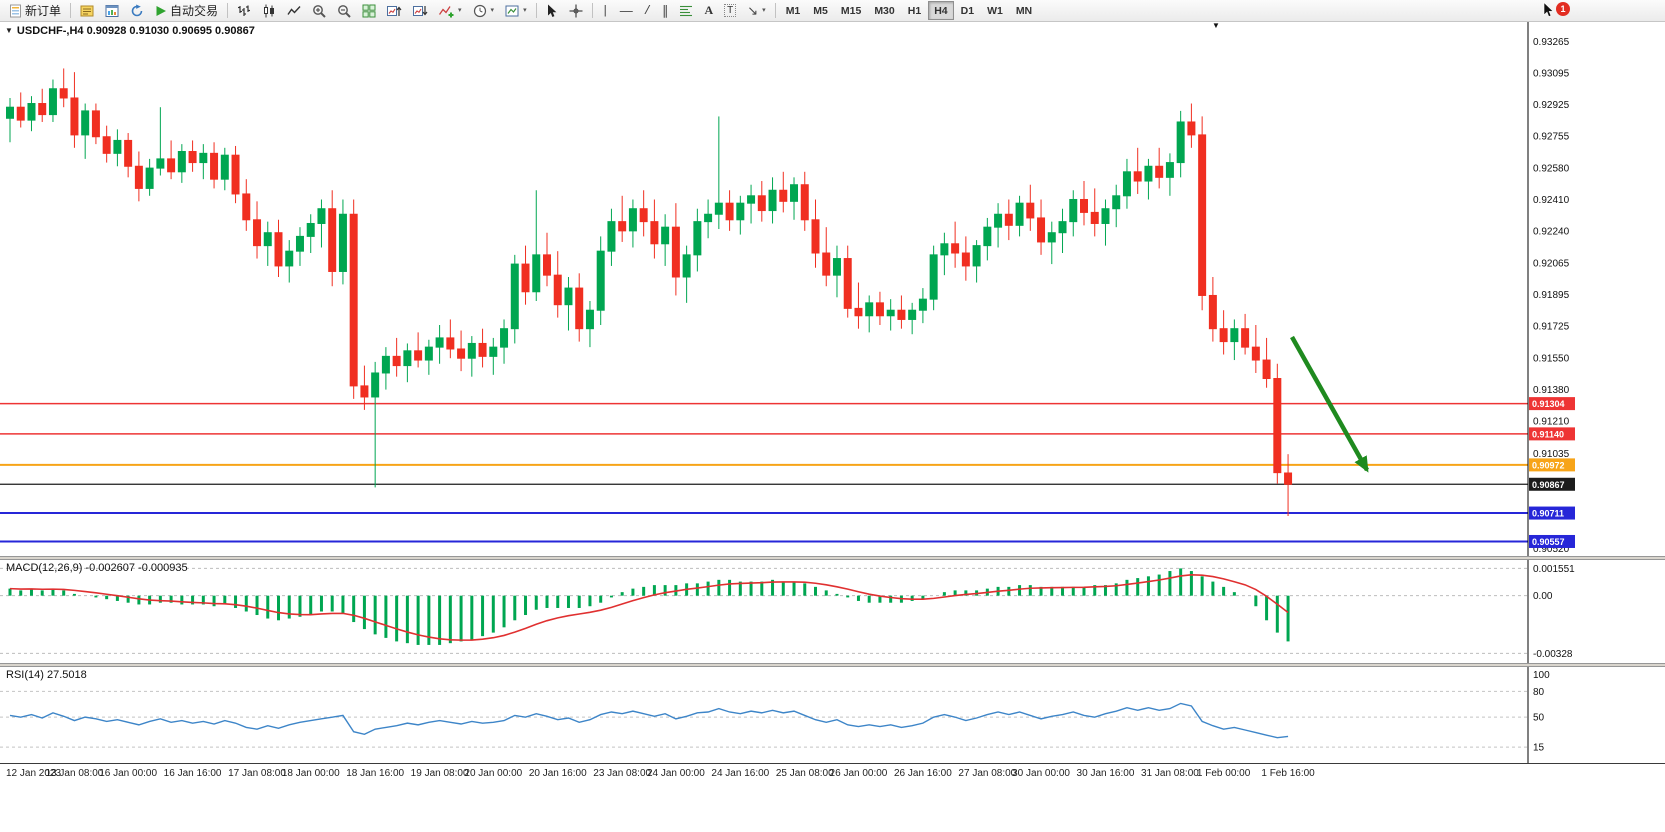 The width and height of the screenshot is (1665, 832). What do you see at coordinates (1539, 748) in the screenshot?
I see `svg-text: 15` at bounding box center [1539, 748].